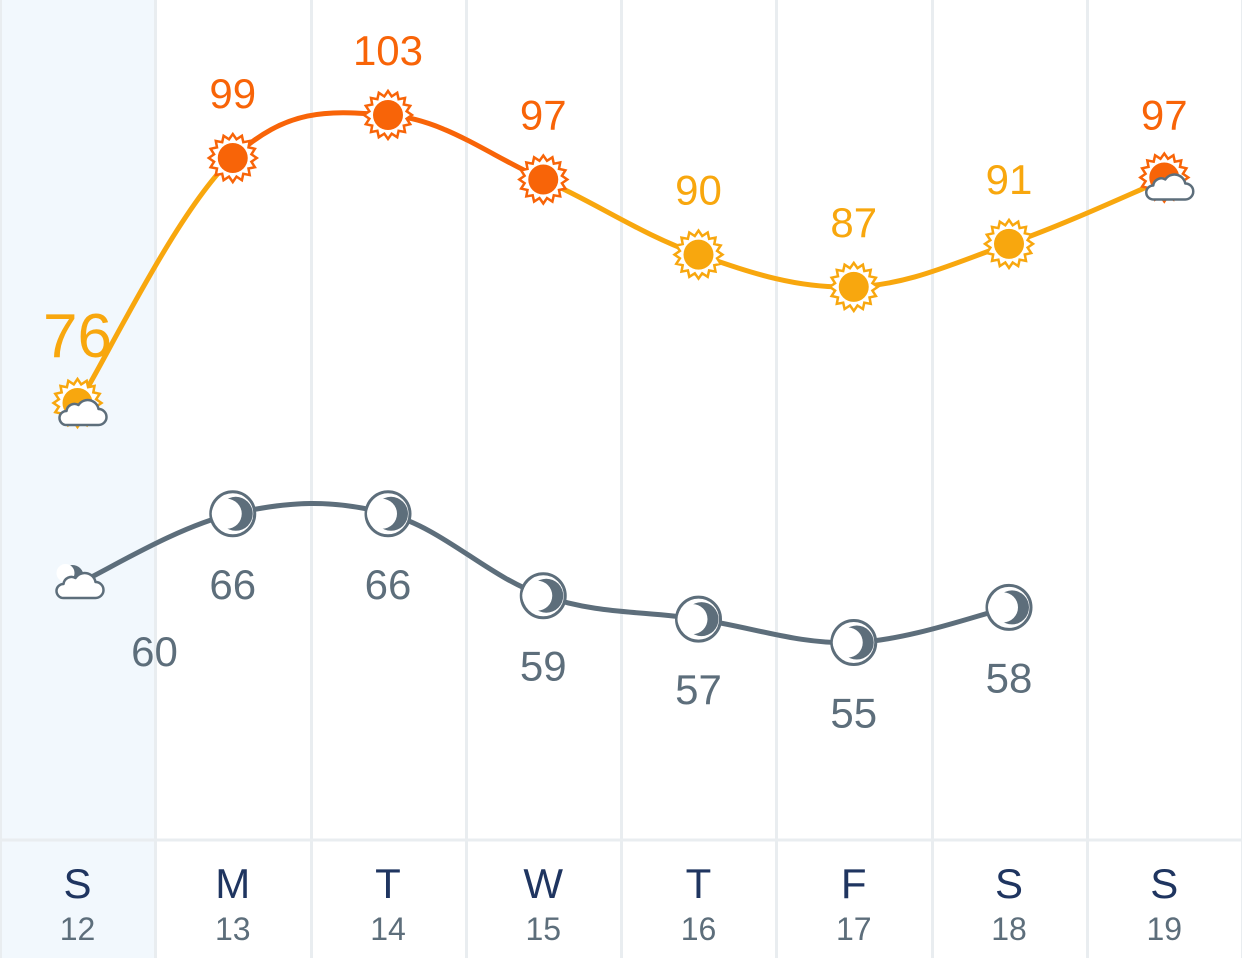  I want to click on day-date-label: 16, so click(699, 929).